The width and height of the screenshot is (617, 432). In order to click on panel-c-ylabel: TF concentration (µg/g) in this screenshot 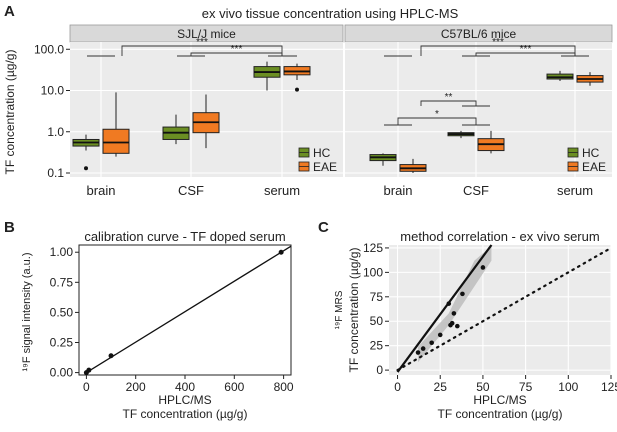, I will do `click(354, 310)`.